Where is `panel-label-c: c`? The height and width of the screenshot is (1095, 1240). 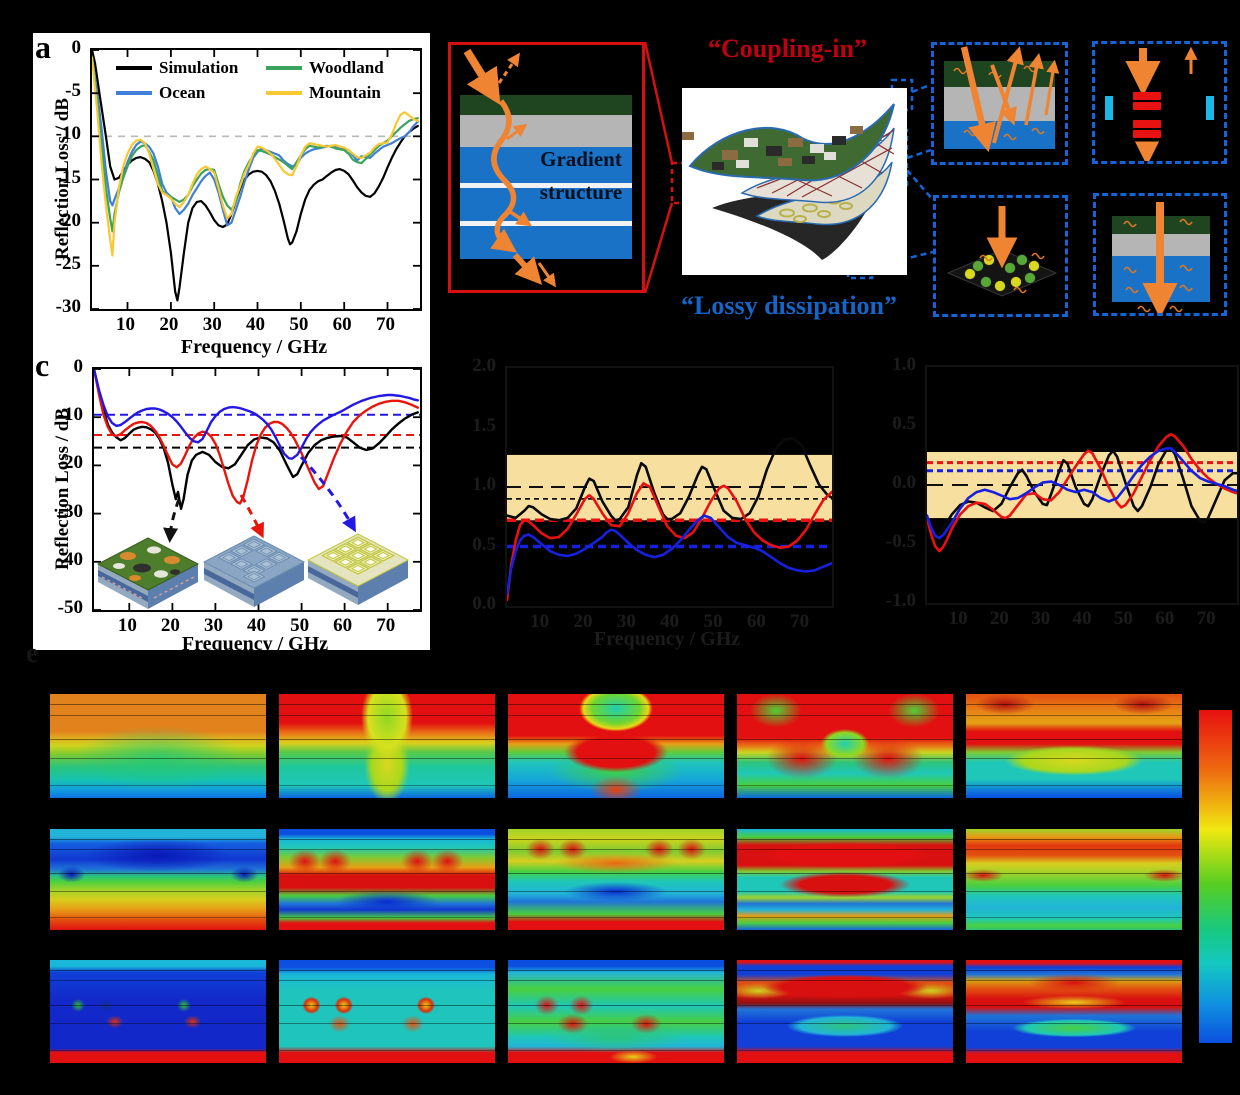 panel-label-c: c is located at coordinates (42, 365).